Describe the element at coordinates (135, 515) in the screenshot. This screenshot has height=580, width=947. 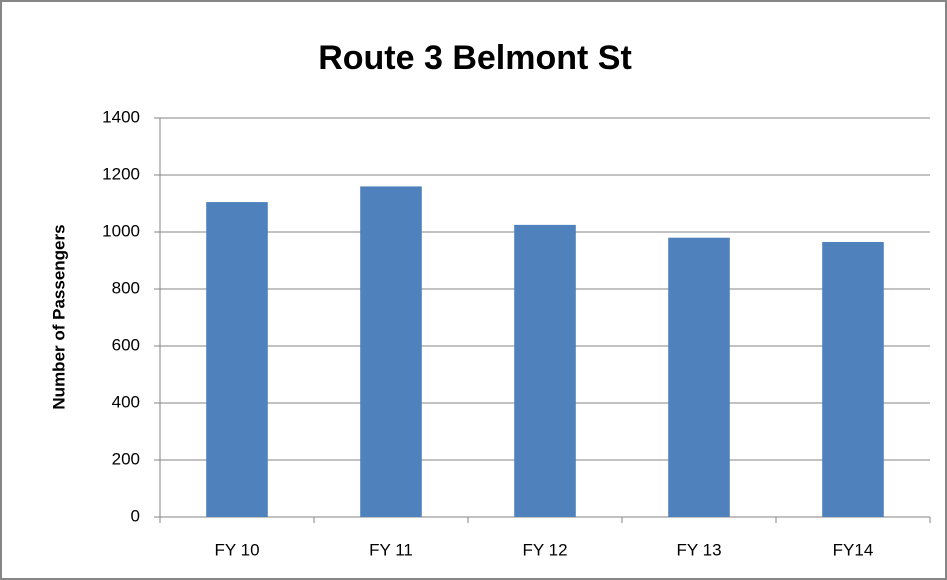
I see `y-tick-label: 0` at that location.